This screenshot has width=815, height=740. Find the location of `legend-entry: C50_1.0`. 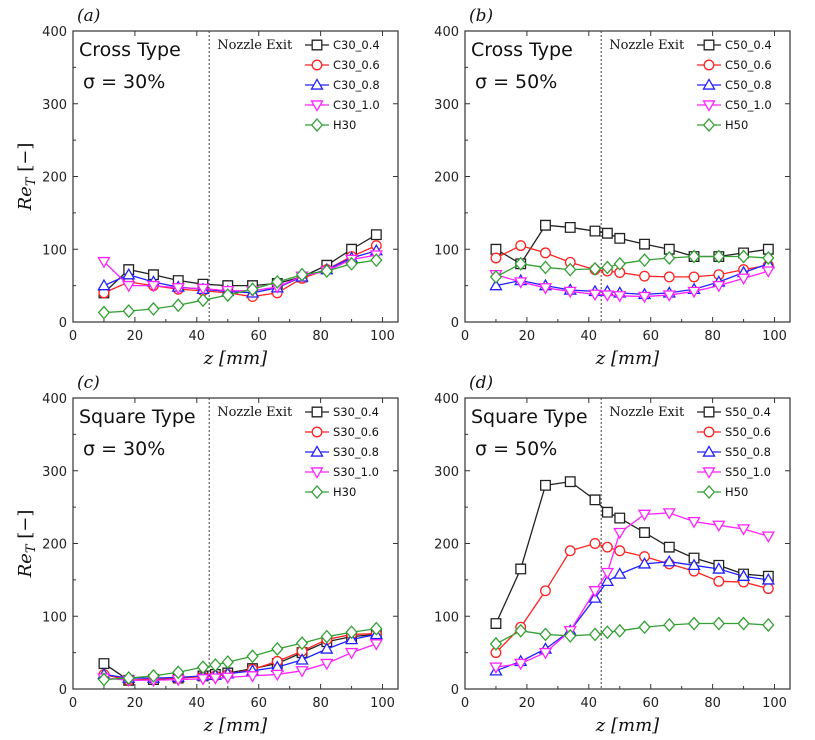

legend-entry: C50_1.0 is located at coordinates (748, 105).